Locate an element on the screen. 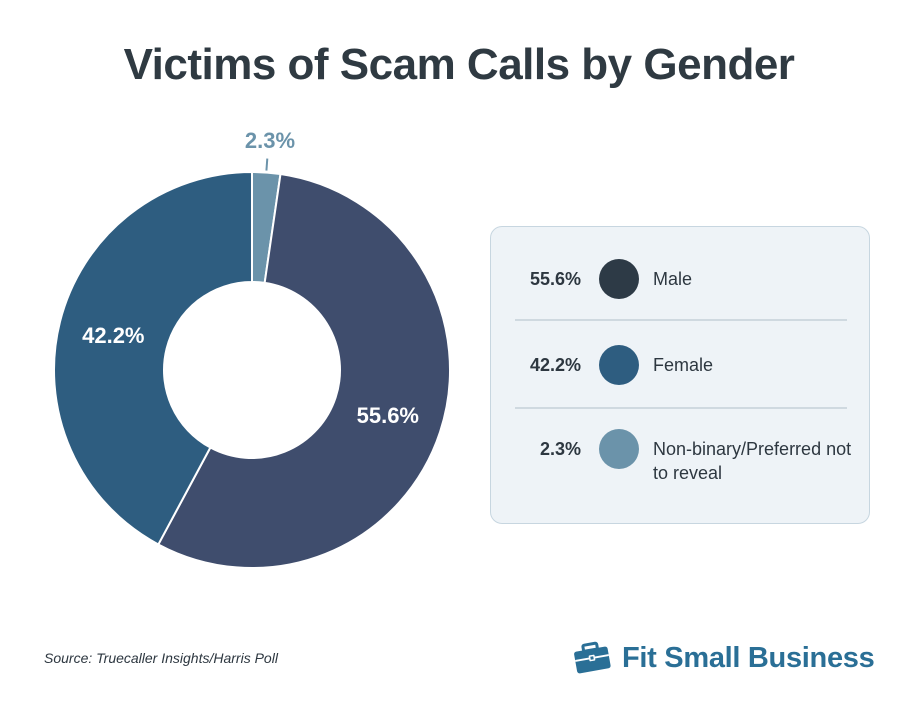 This screenshot has width=918, height=710. brand-logo: Fit Small Business is located at coordinates (723, 658).